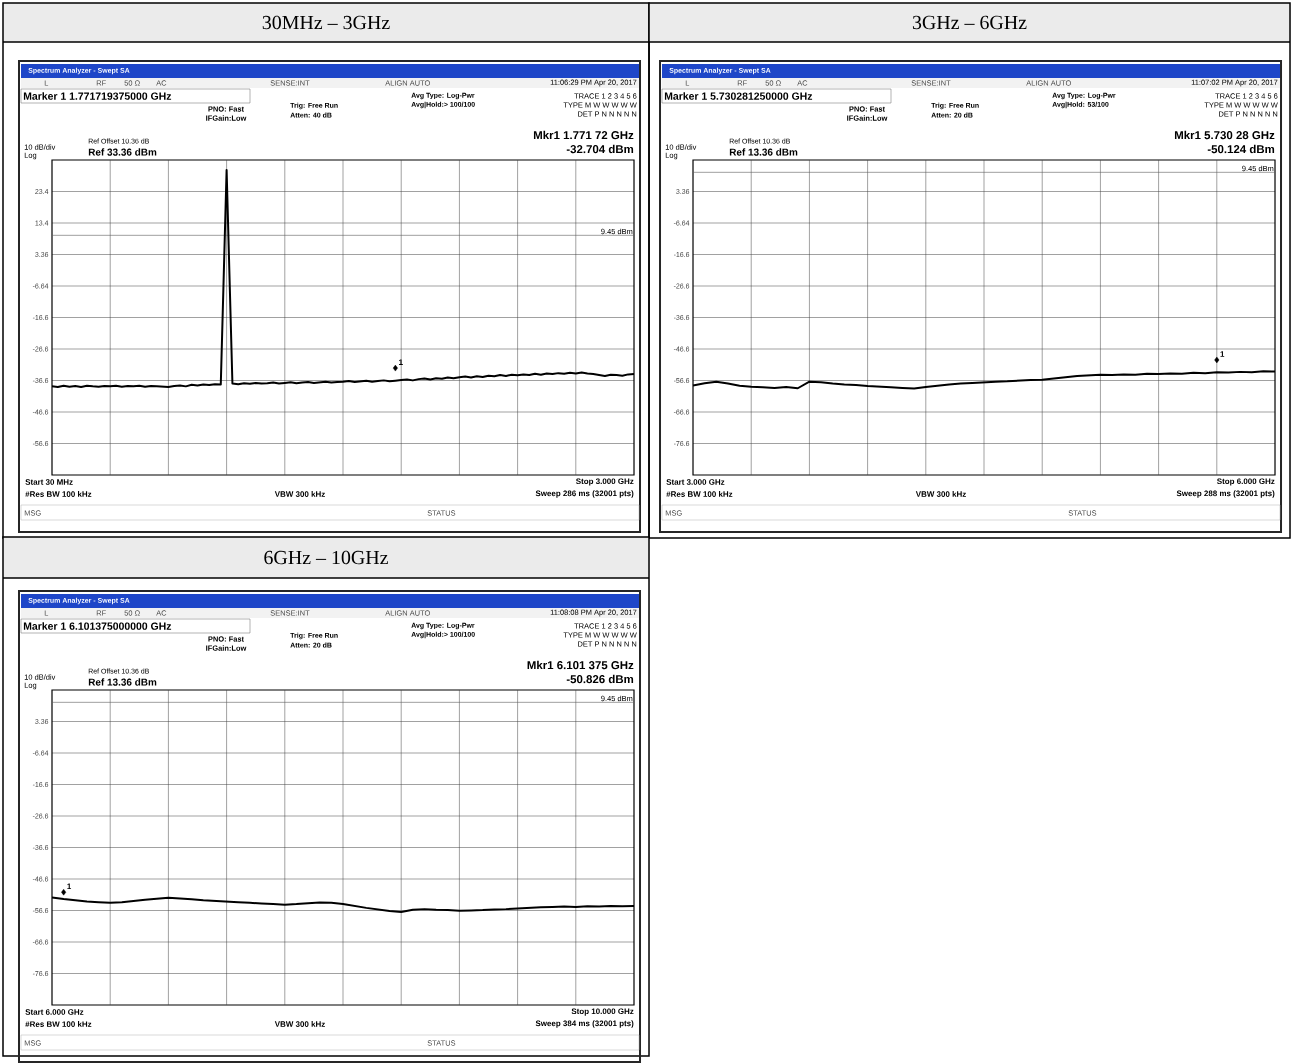 Image resolution: width=1292 pixels, height=1063 pixels. Describe the element at coordinates (600, 149) in the screenshot. I see `text: -32.704 dBm` at that location.